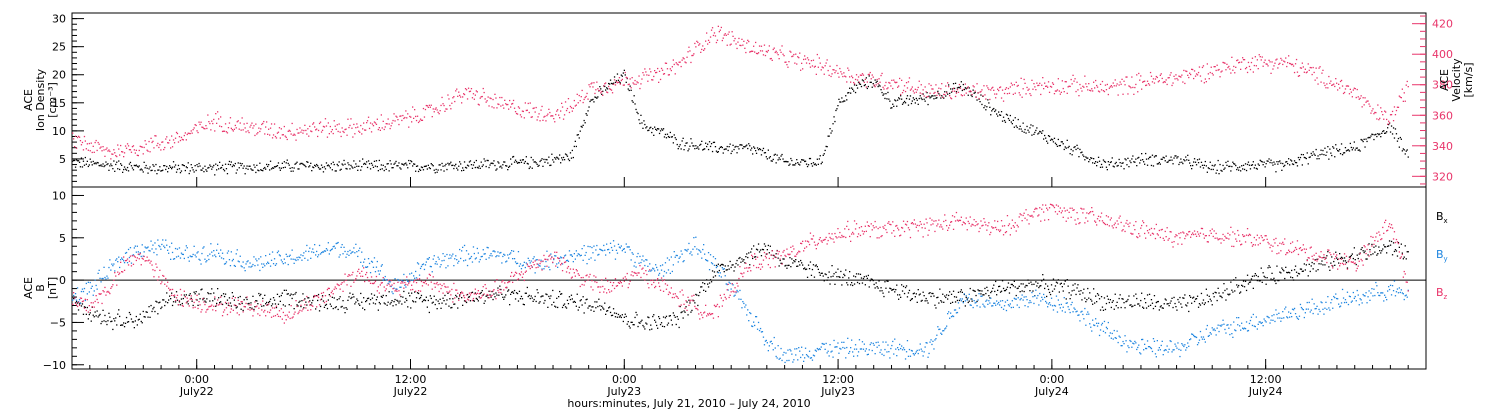 The image size is (1500, 414). I want to click on xtick-date-label: July24, so click(1265, 391).